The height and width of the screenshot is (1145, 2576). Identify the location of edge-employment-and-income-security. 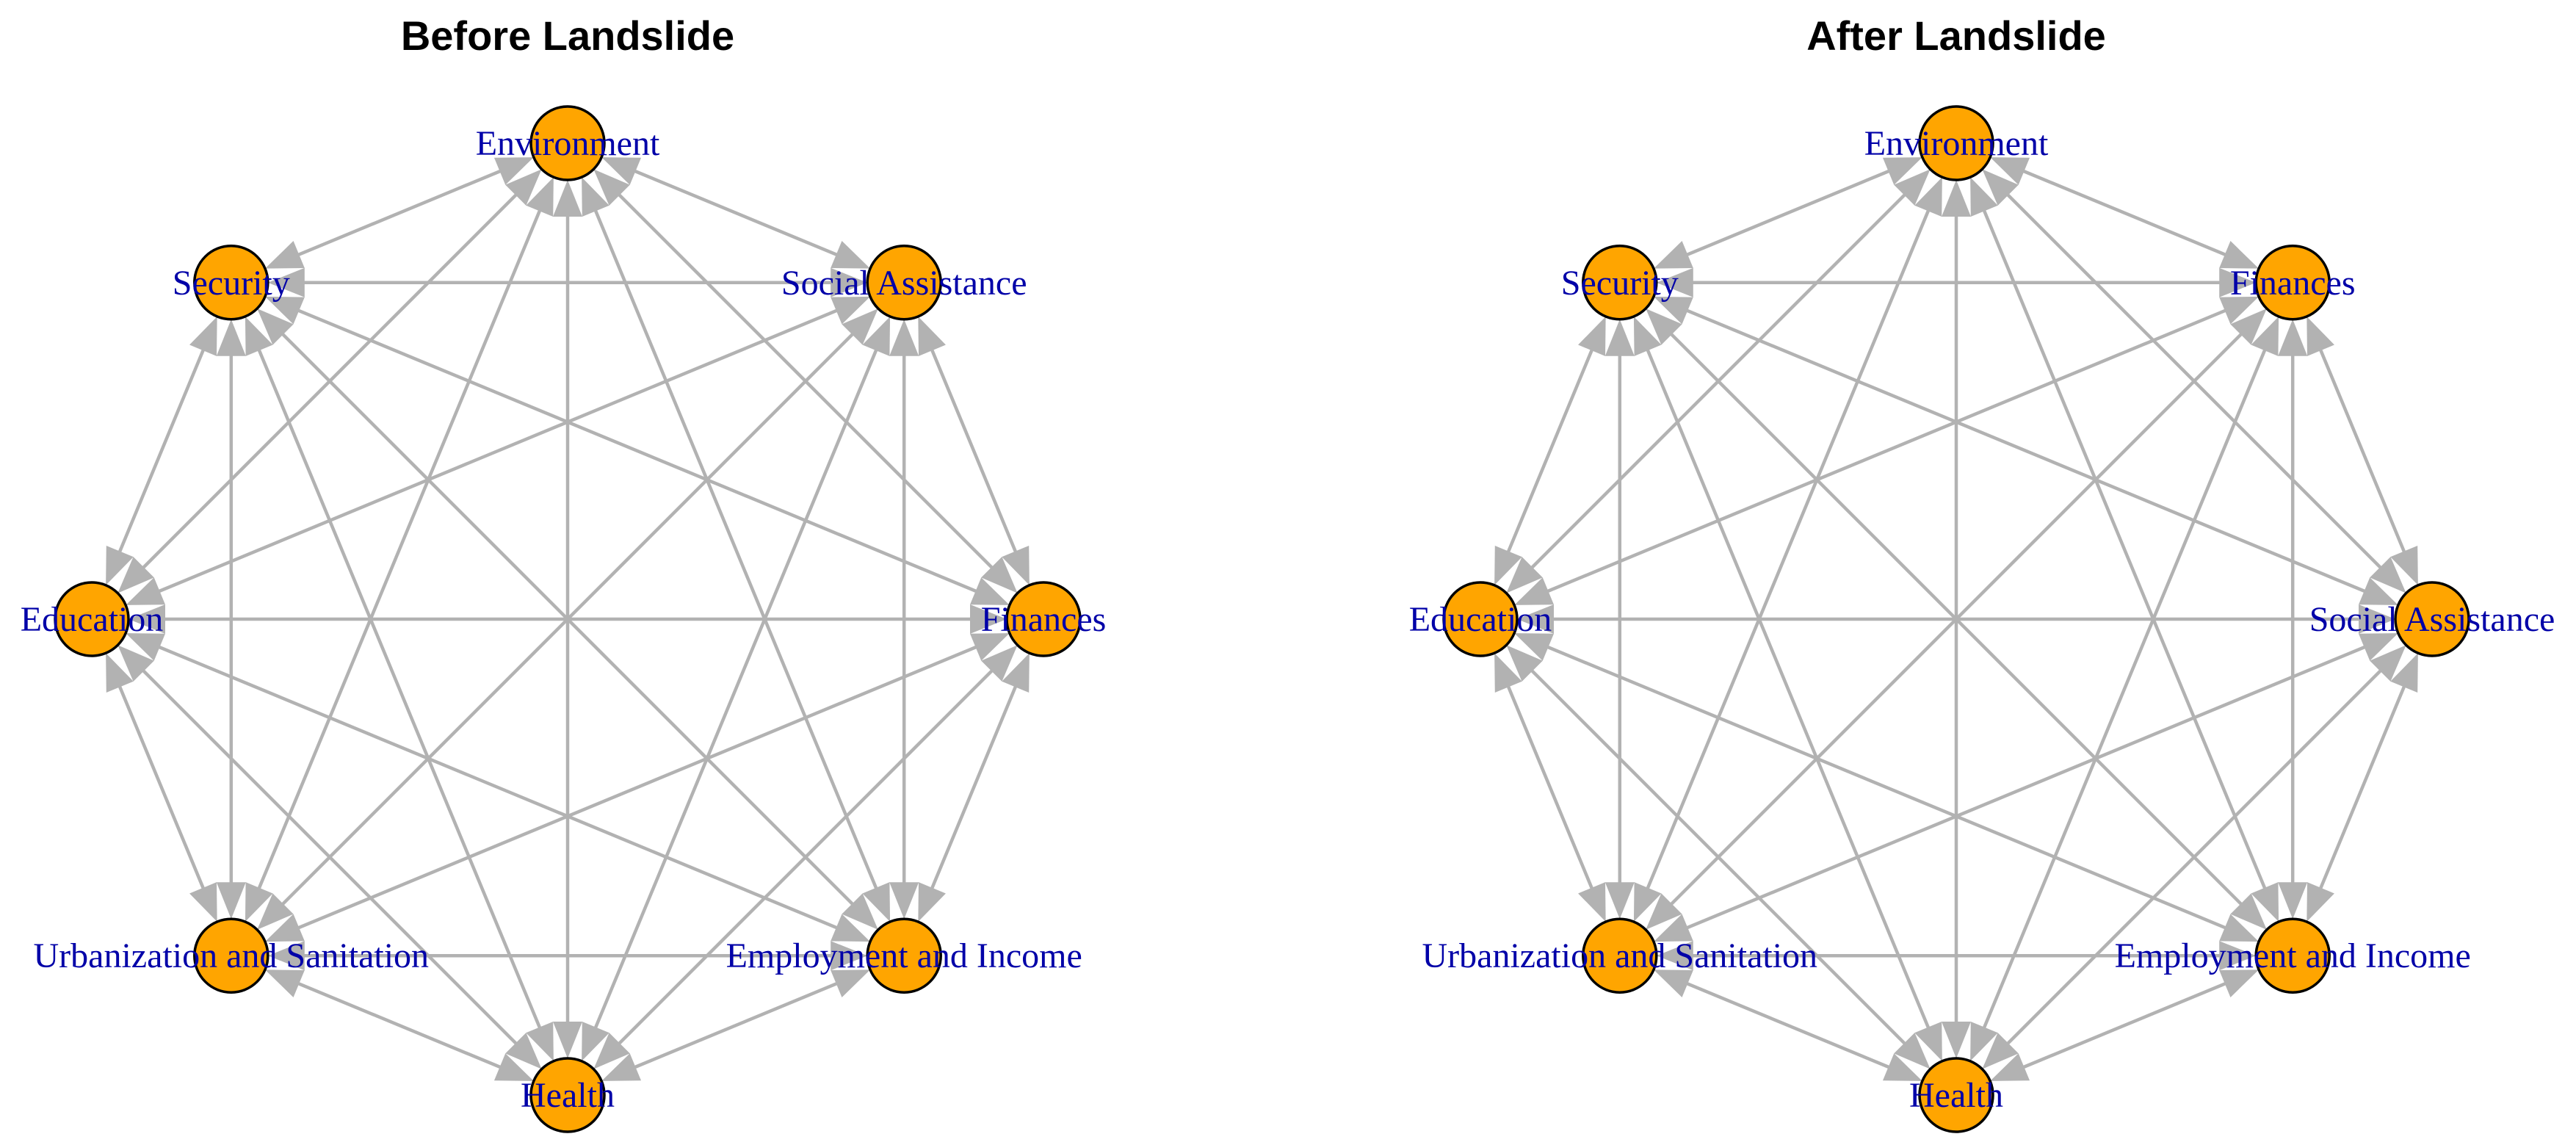
(567, 619).